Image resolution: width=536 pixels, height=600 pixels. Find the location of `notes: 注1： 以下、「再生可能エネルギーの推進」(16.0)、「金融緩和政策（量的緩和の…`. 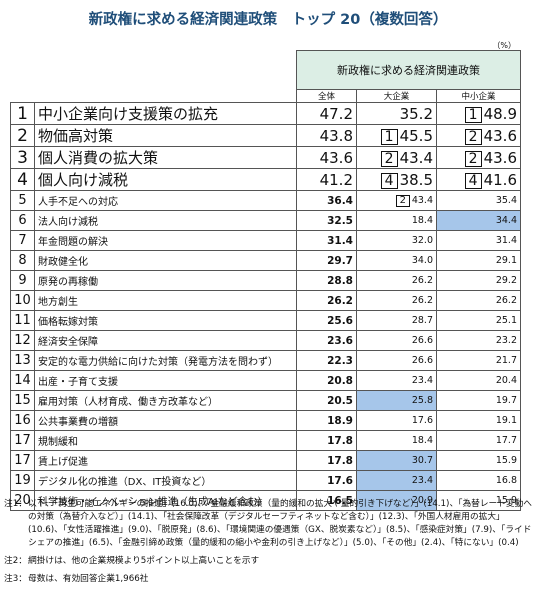

notes: 注1： 以下、「再生可能エネルギーの推進」(16.0)、「金融緩和政策（量的緩和の… is located at coordinates (268, 542).